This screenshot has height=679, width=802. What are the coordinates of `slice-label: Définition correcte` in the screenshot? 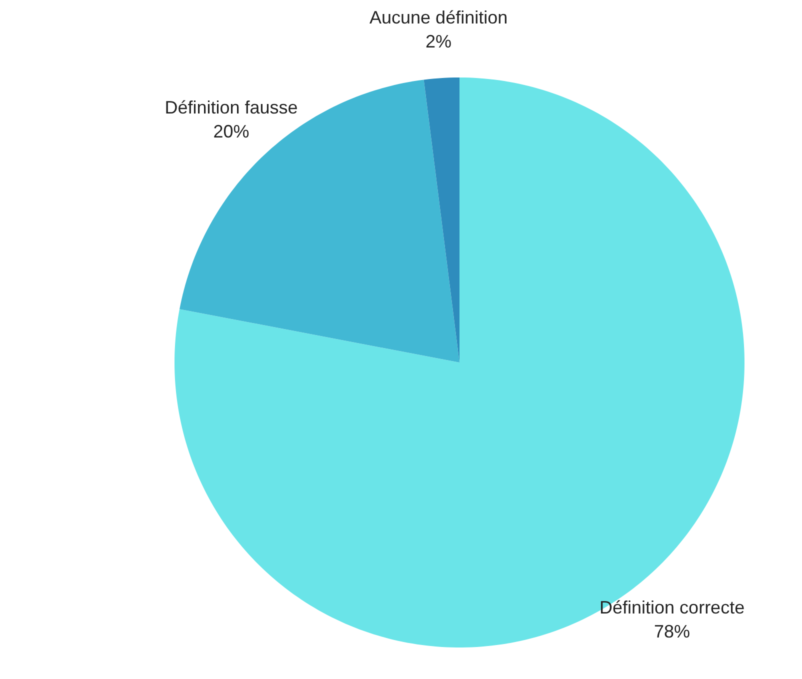 It's located at (672, 607).